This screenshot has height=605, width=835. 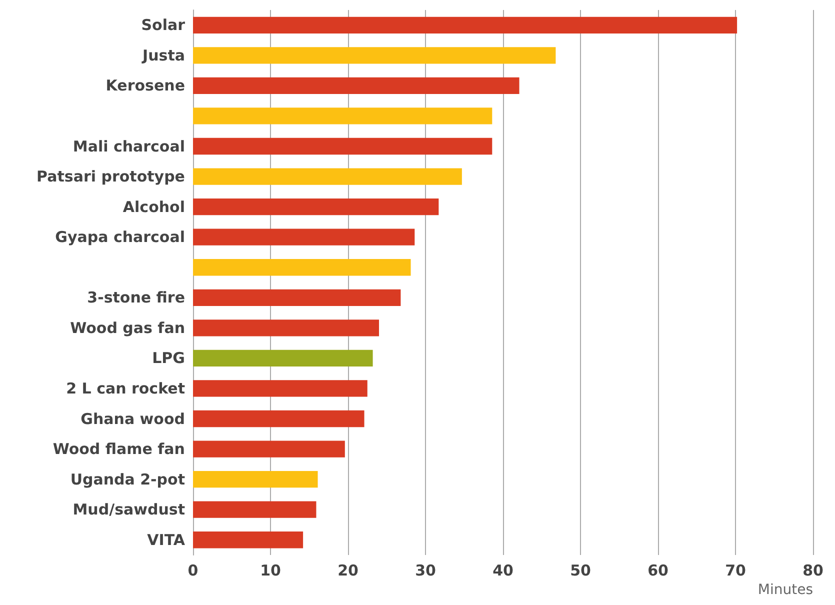 What do you see at coordinates (166, 539) in the screenshot?
I see `y-tick-label: VITA` at bounding box center [166, 539].